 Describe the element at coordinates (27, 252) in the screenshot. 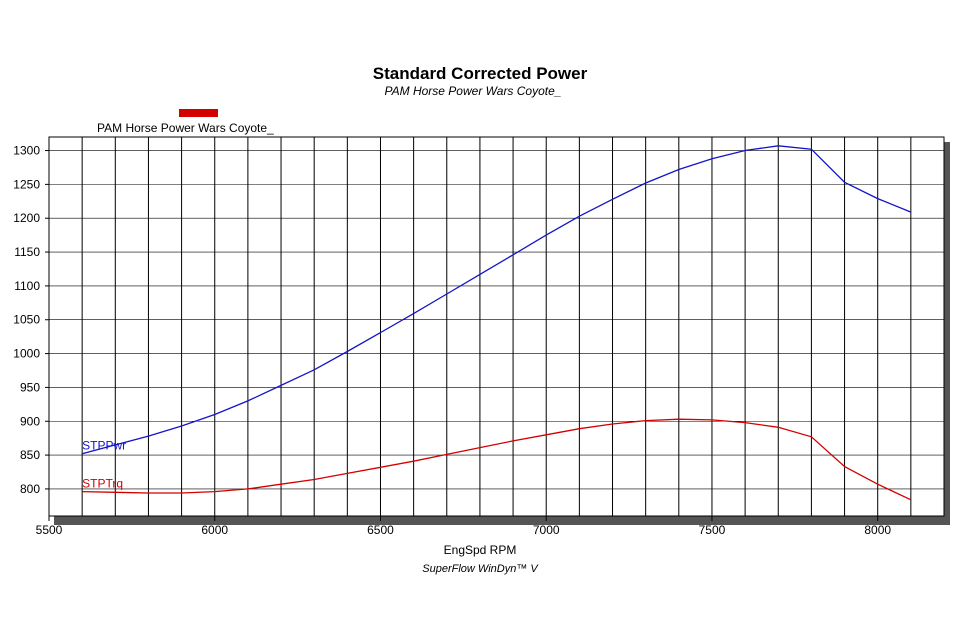

I see `y-tick-label: 1150` at that location.